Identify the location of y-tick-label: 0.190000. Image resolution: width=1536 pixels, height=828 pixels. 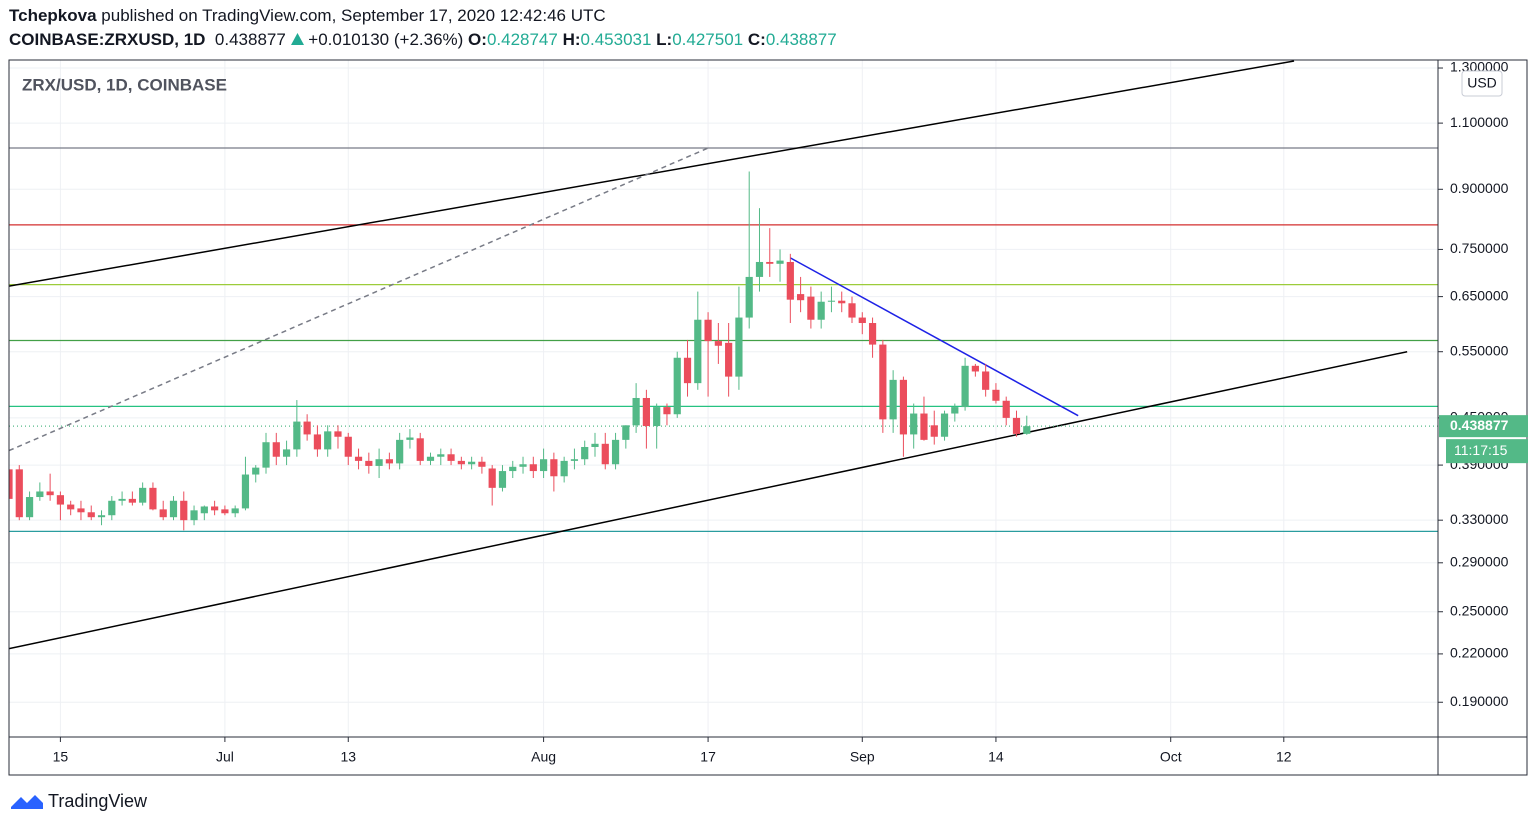
(1479, 701).